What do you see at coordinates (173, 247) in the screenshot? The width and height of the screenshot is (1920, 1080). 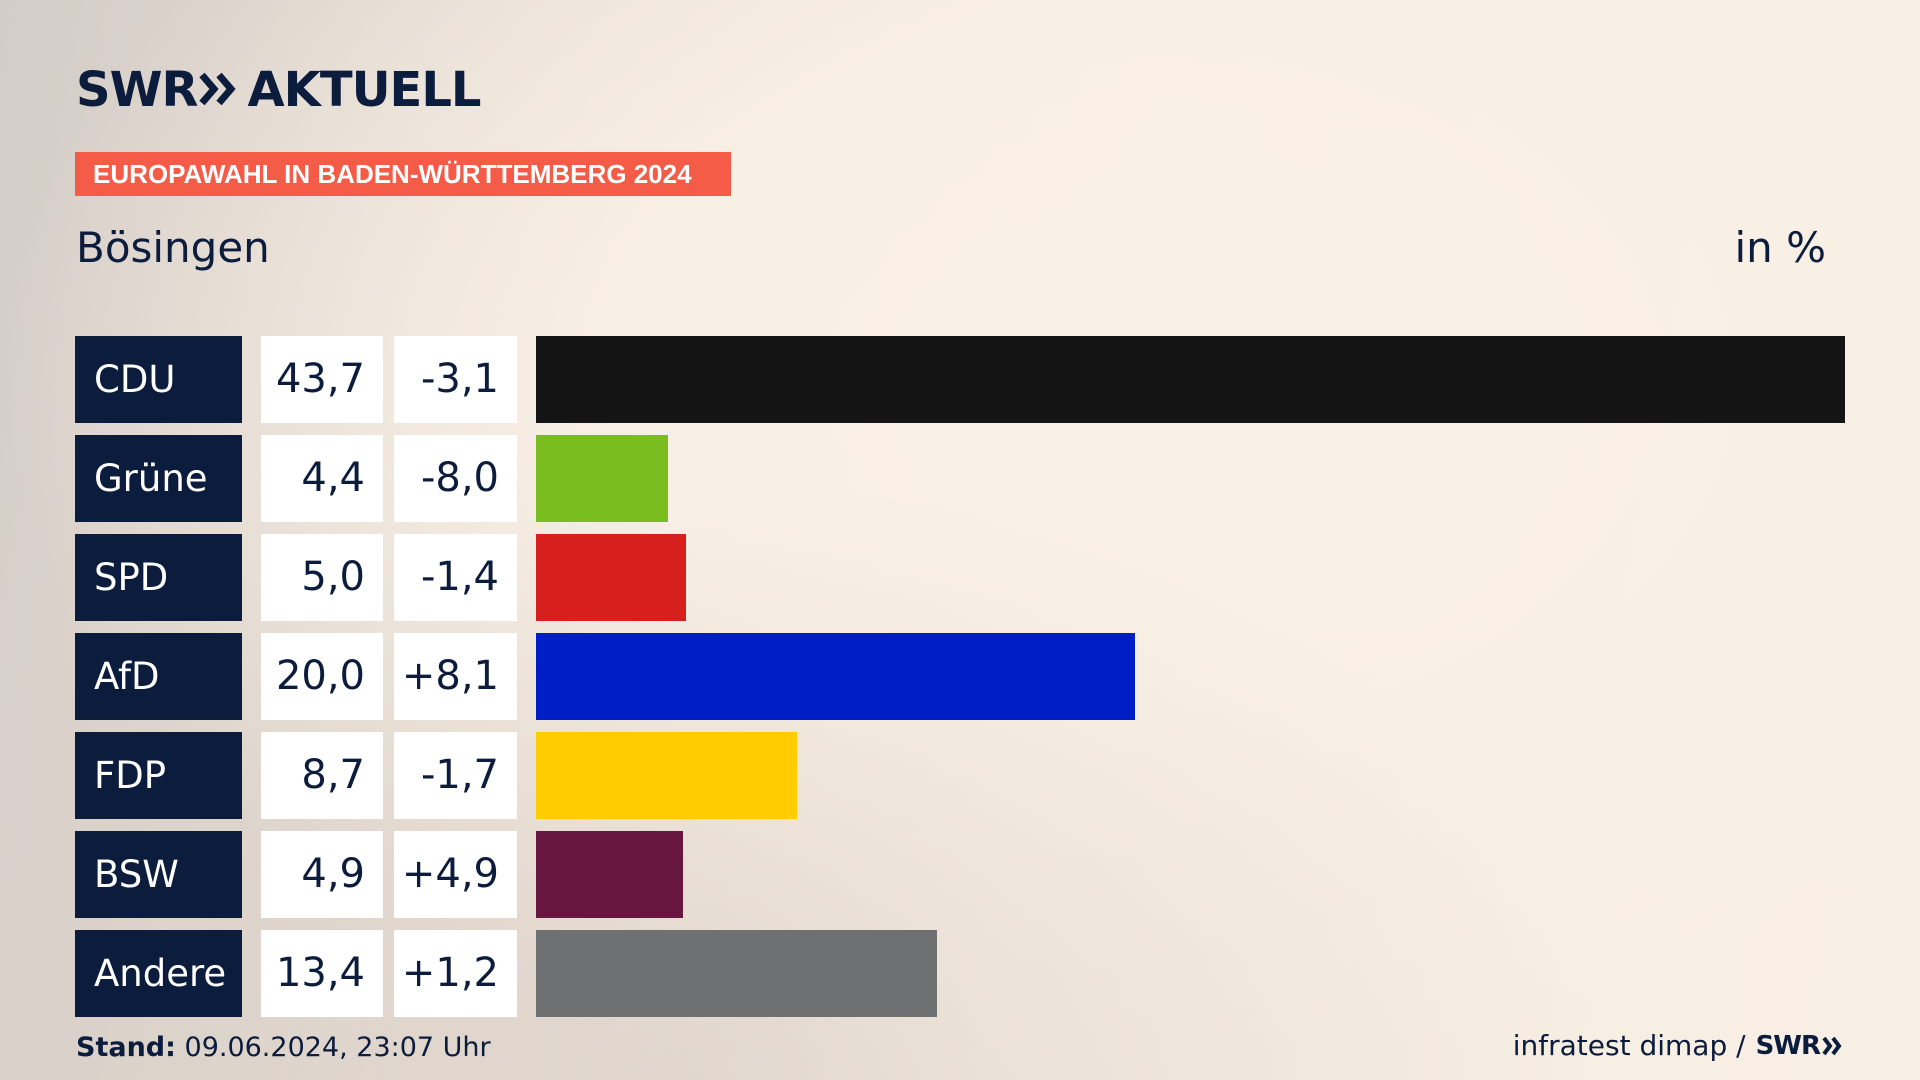 I see `place-title: Bösingen` at bounding box center [173, 247].